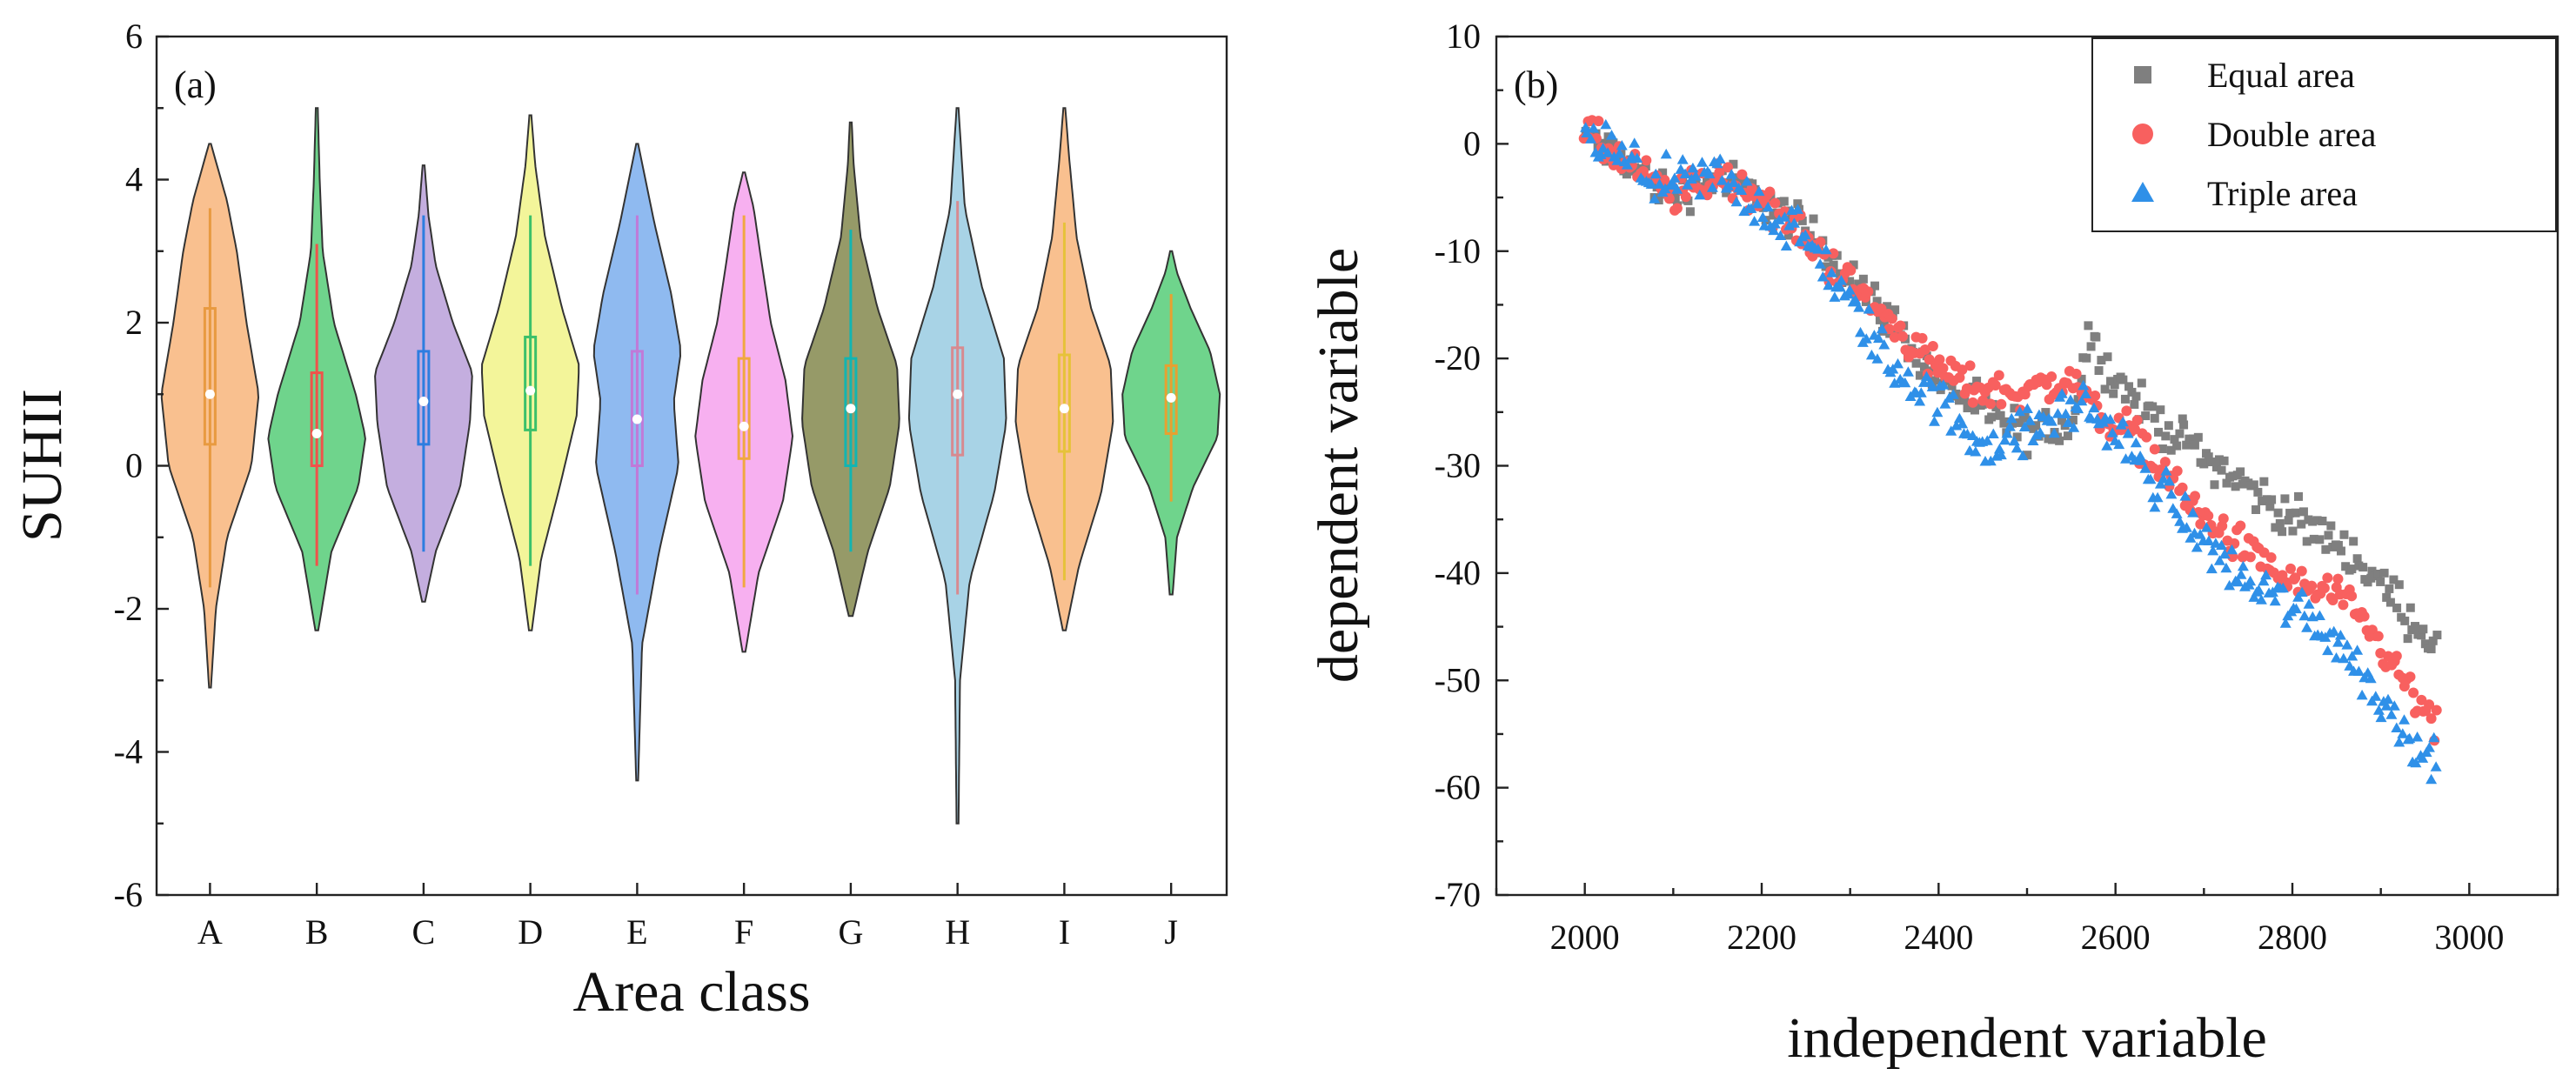 This screenshot has height=1082, width=2576. I want to click on x-tick-label-a: B, so click(317, 932).